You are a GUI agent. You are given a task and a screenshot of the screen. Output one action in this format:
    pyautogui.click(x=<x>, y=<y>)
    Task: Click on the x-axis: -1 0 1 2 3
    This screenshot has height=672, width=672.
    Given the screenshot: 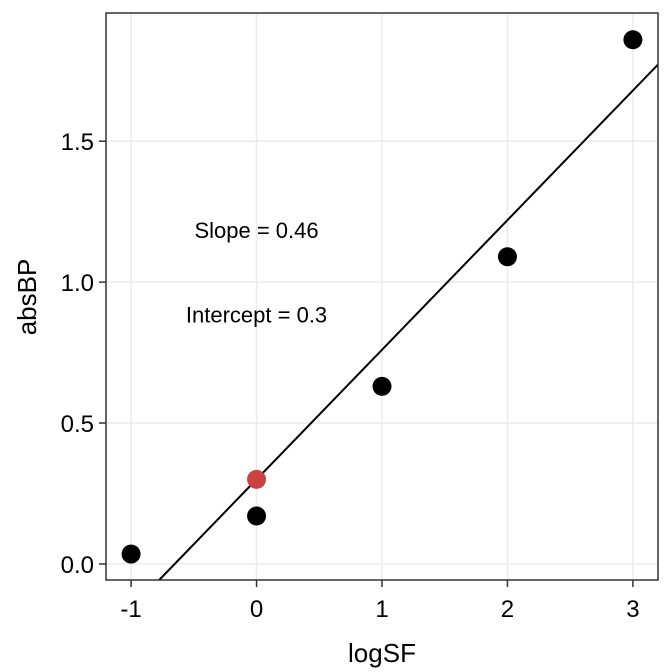 What is the action you would take?
    pyautogui.click(x=380, y=601)
    